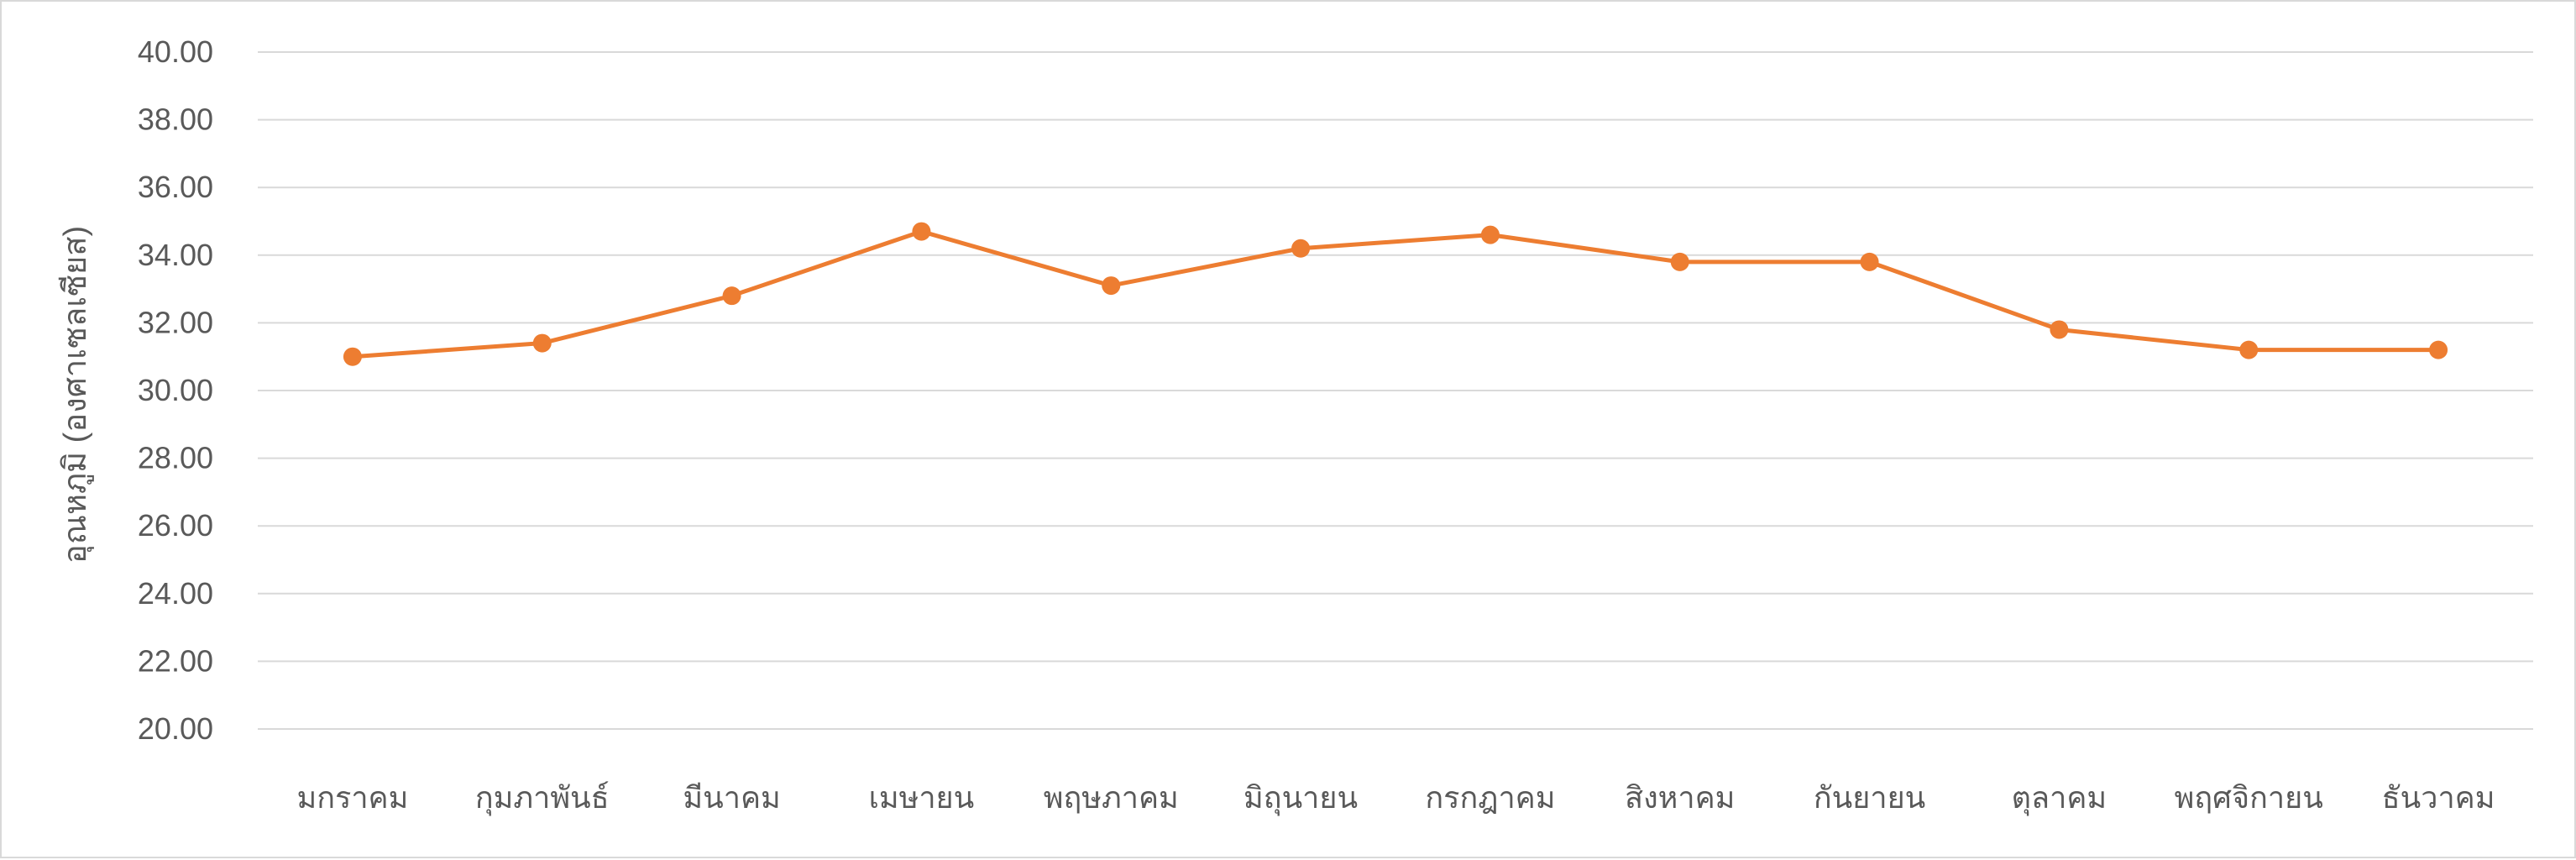 This screenshot has width=2576, height=860. What do you see at coordinates (1301, 798) in the screenshot?
I see `x-tick-label: มิถุนายน` at bounding box center [1301, 798].